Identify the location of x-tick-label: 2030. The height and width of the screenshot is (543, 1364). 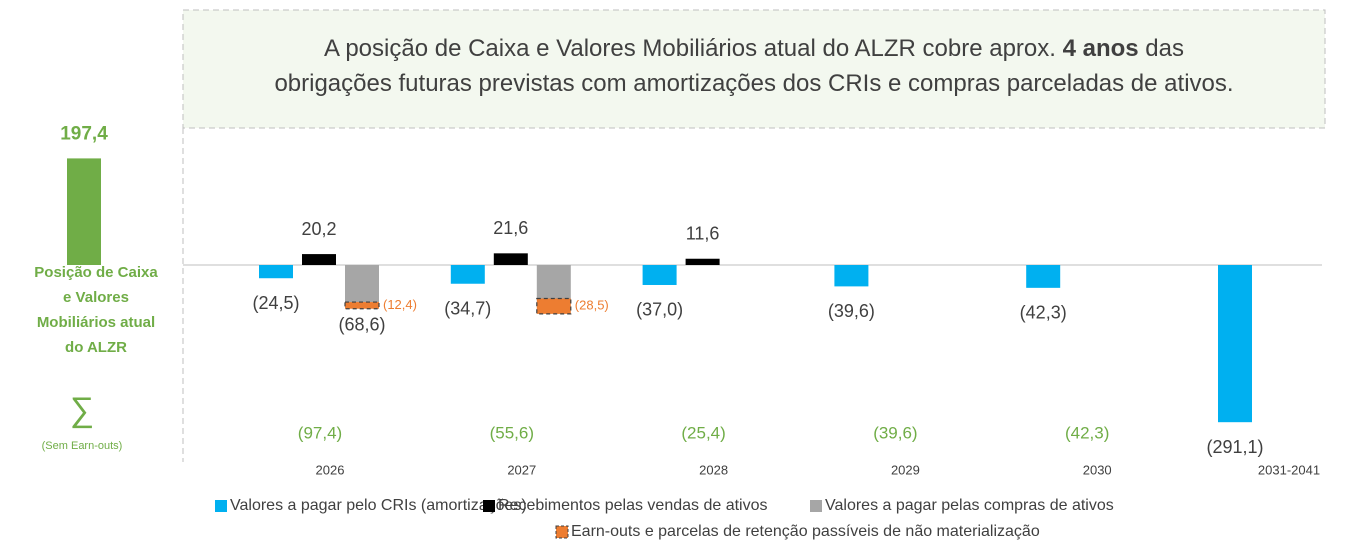
(1097, 469).